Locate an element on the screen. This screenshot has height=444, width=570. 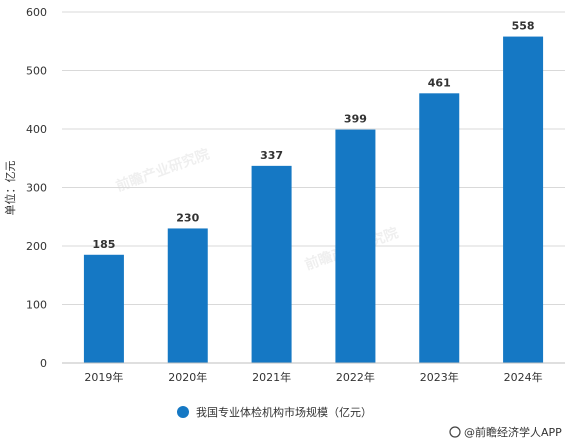
data-label: 337 is located at coordinates (271, 155).